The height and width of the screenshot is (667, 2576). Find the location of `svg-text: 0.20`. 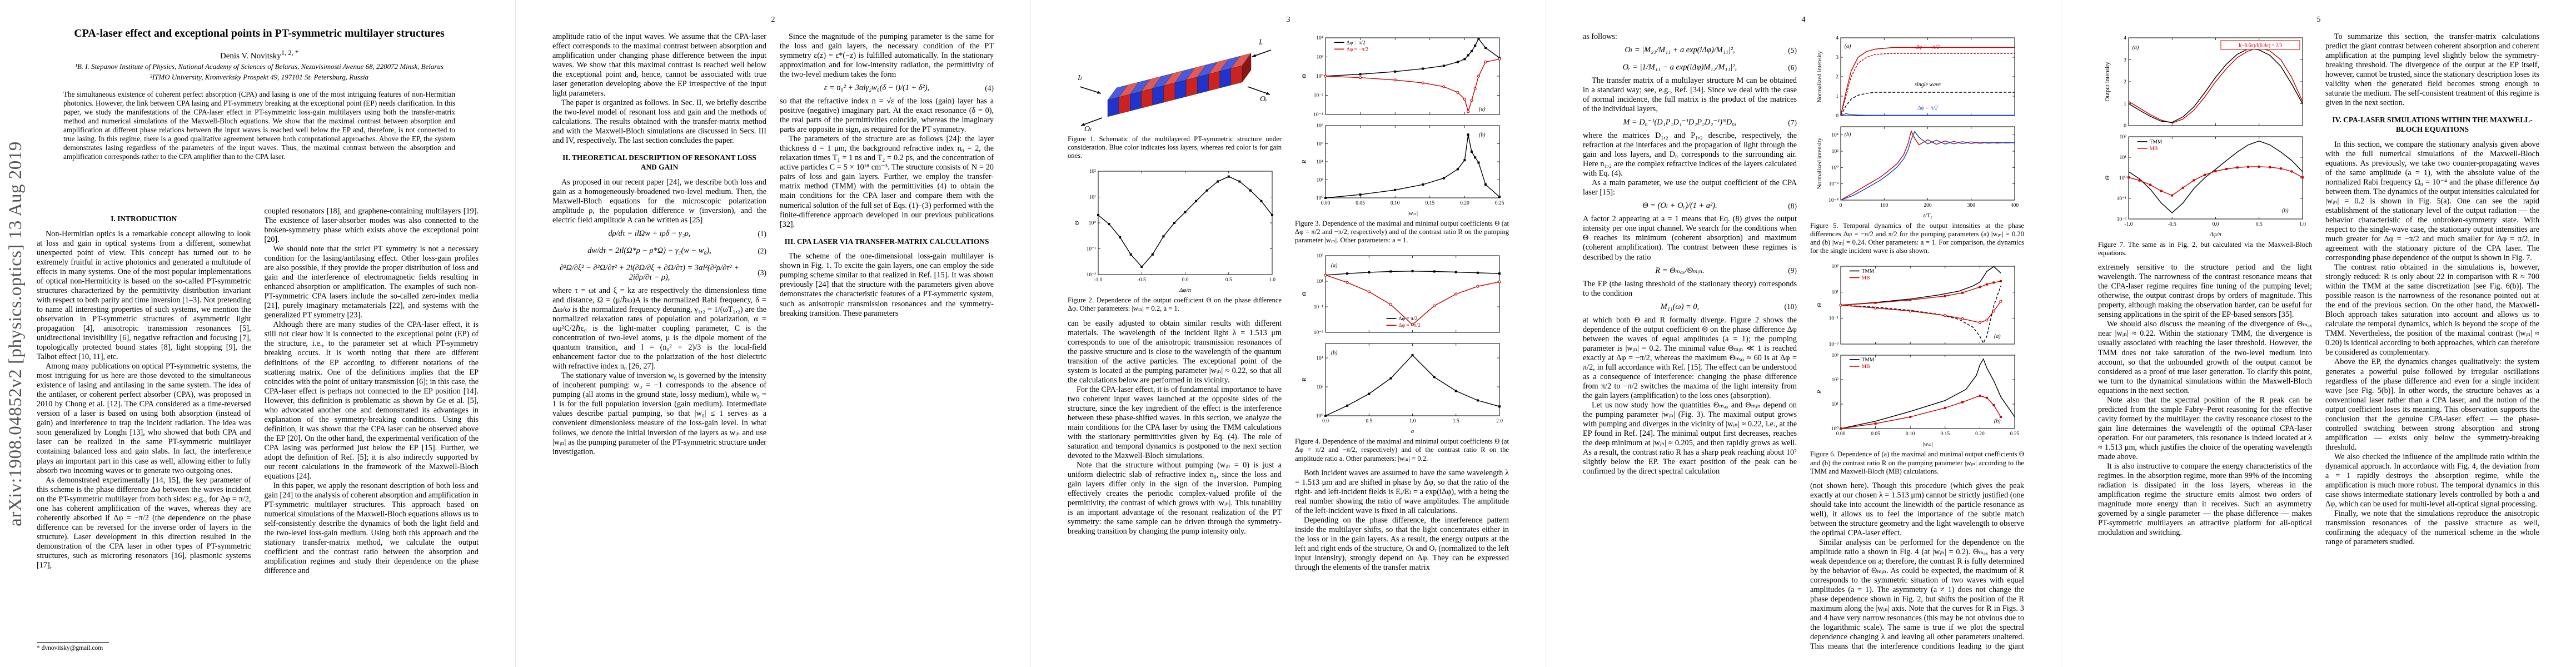

svg-text: 0.20 is located at coordinates (1464, 203).